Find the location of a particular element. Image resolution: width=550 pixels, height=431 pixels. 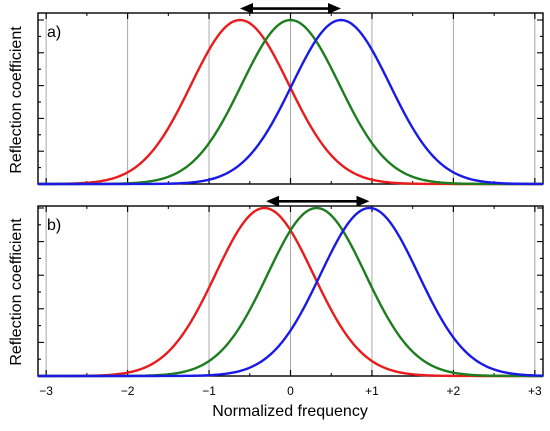

x-tick-label: −2 is located at coordinates (128, 391).